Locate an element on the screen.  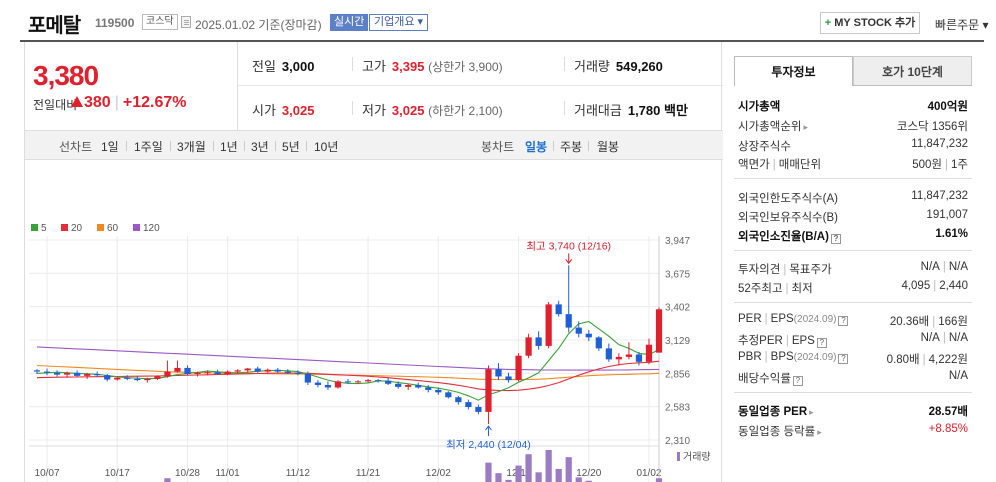
section-divider is located at coordinates (853, 392).